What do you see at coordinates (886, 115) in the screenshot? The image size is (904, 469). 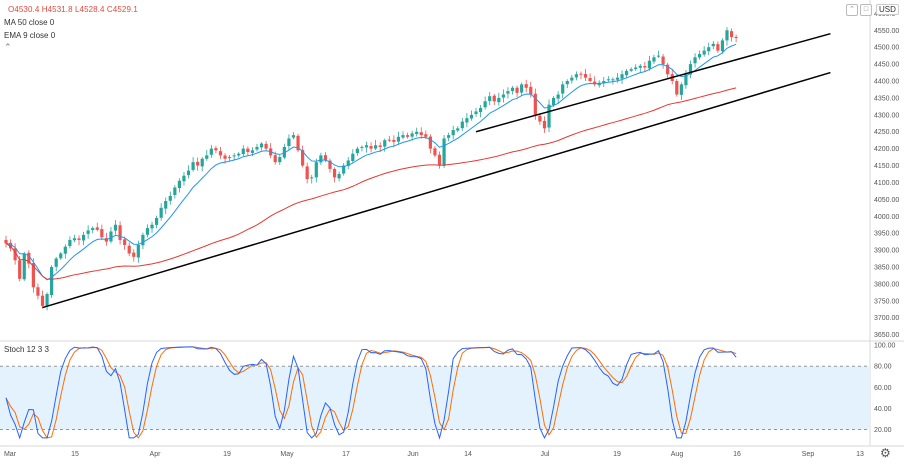 I see `price-tick-label: 4300.00` at bounding box center [886, 115].